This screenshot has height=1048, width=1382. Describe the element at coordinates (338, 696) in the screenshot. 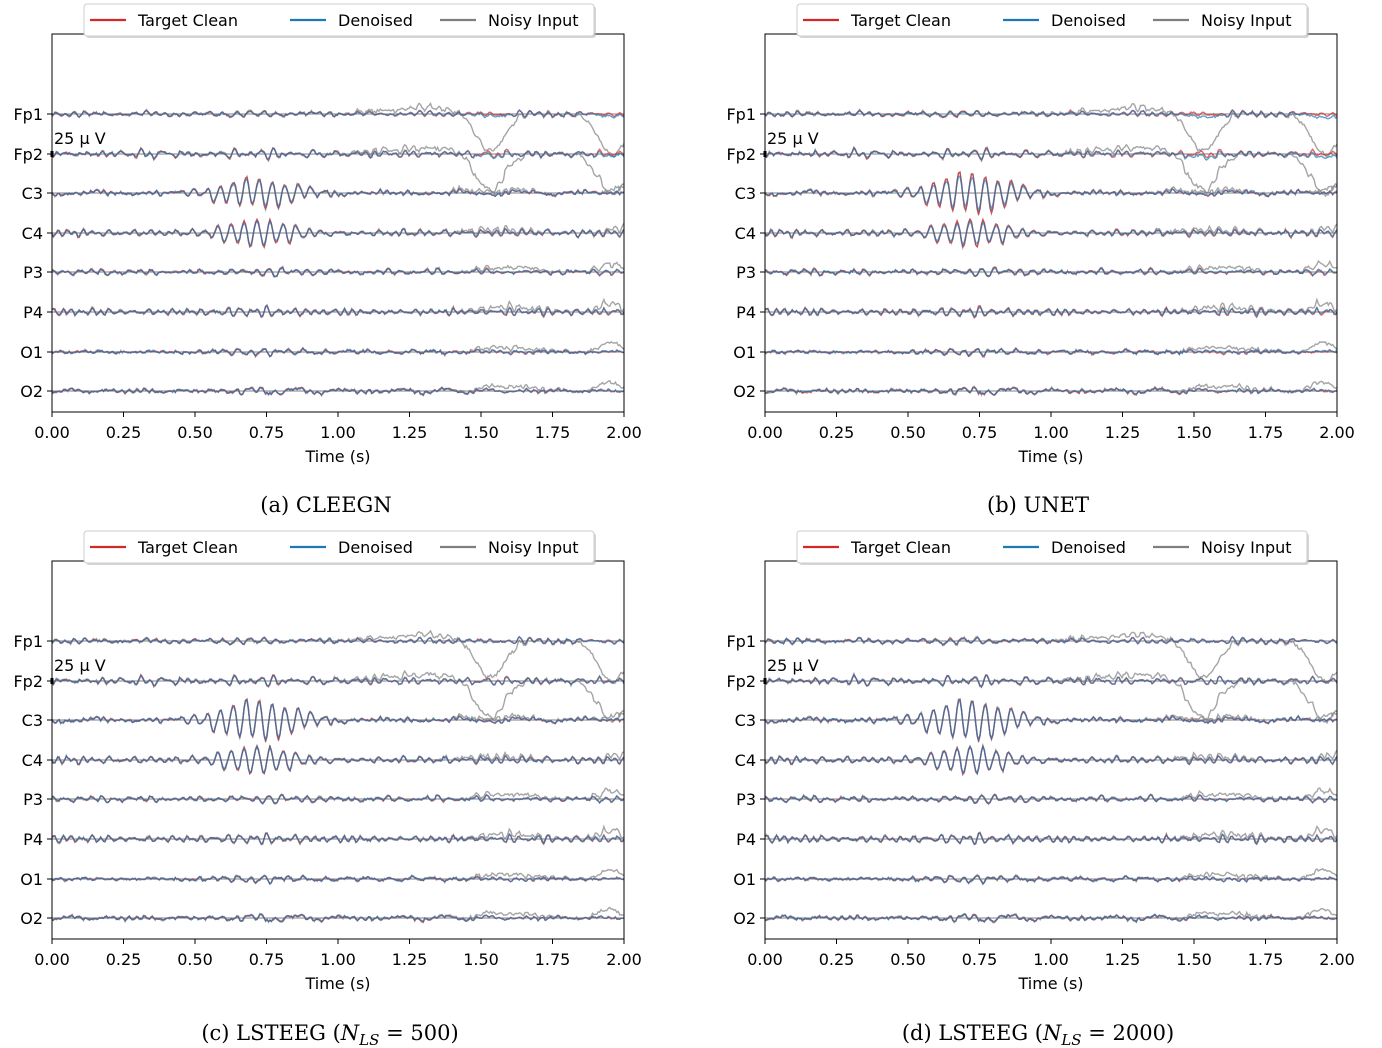

I see `channel-fp2` at that location.